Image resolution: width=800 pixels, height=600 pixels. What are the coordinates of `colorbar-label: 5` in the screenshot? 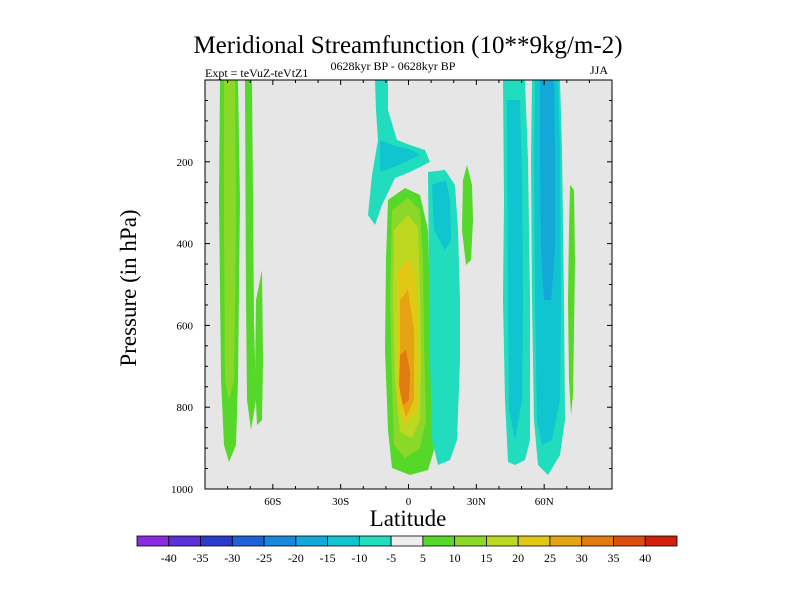 It's located at (423, 558).